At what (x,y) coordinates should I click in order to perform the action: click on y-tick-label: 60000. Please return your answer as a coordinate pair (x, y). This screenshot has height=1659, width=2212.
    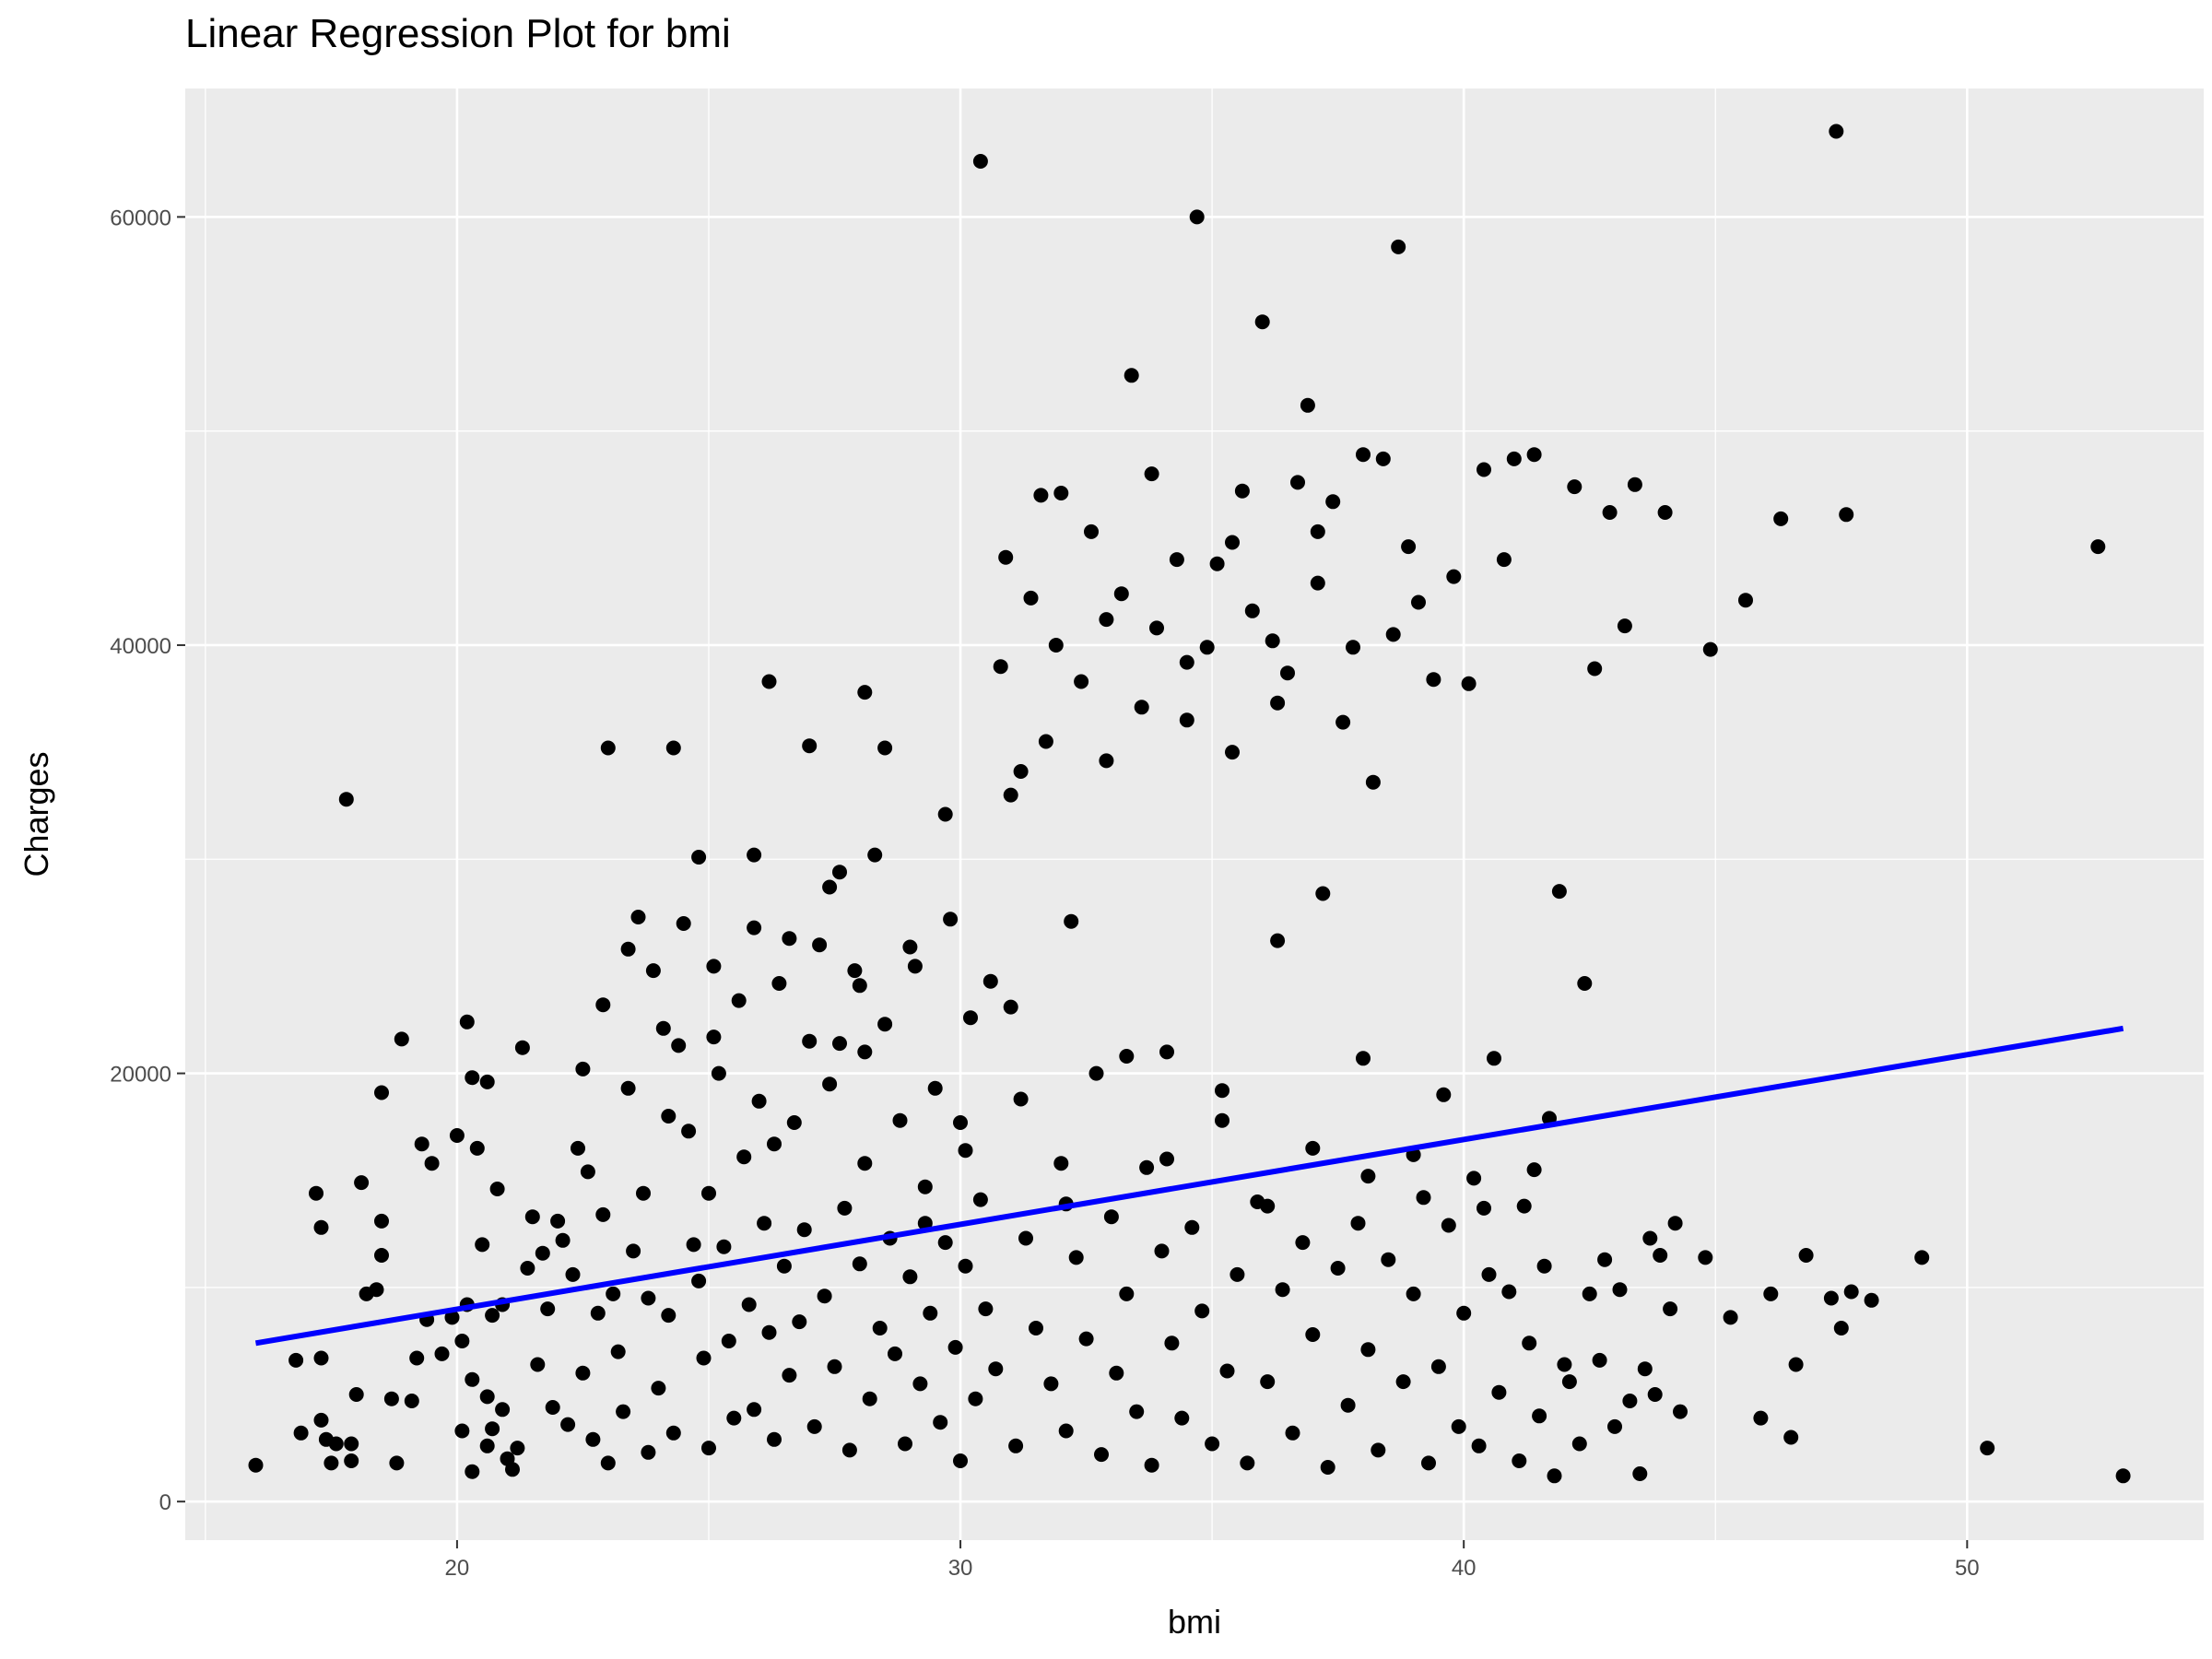
    Looking at the image, I should click on (140, 218).